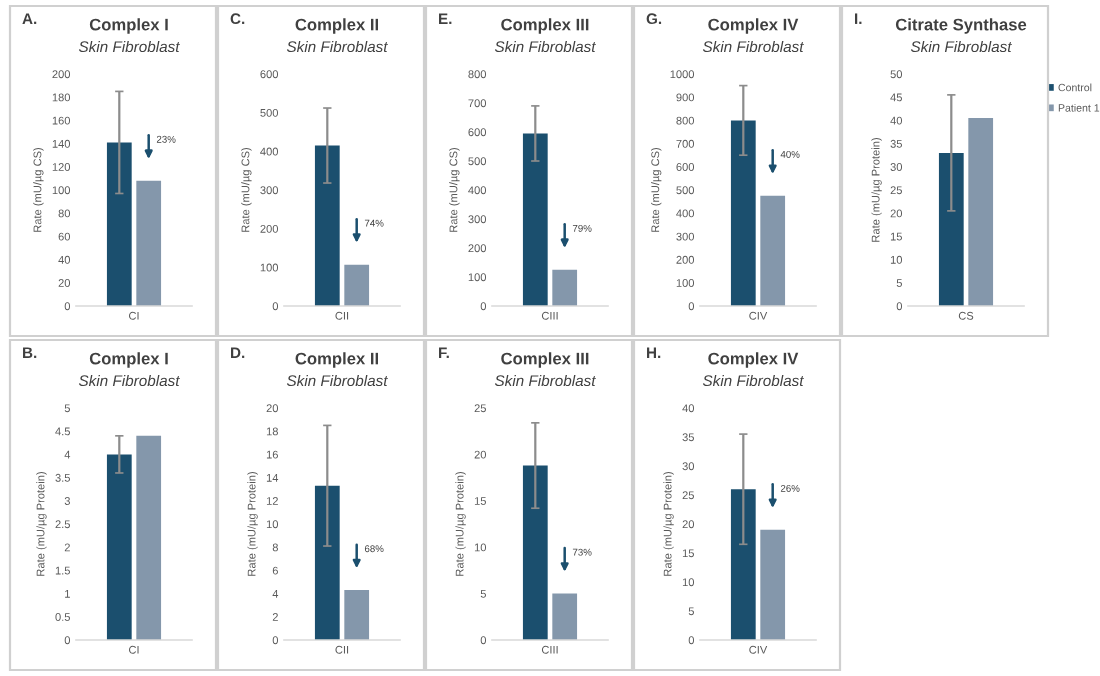  I want to click on chart-title: Citrate Synthase, so click(961, 26).